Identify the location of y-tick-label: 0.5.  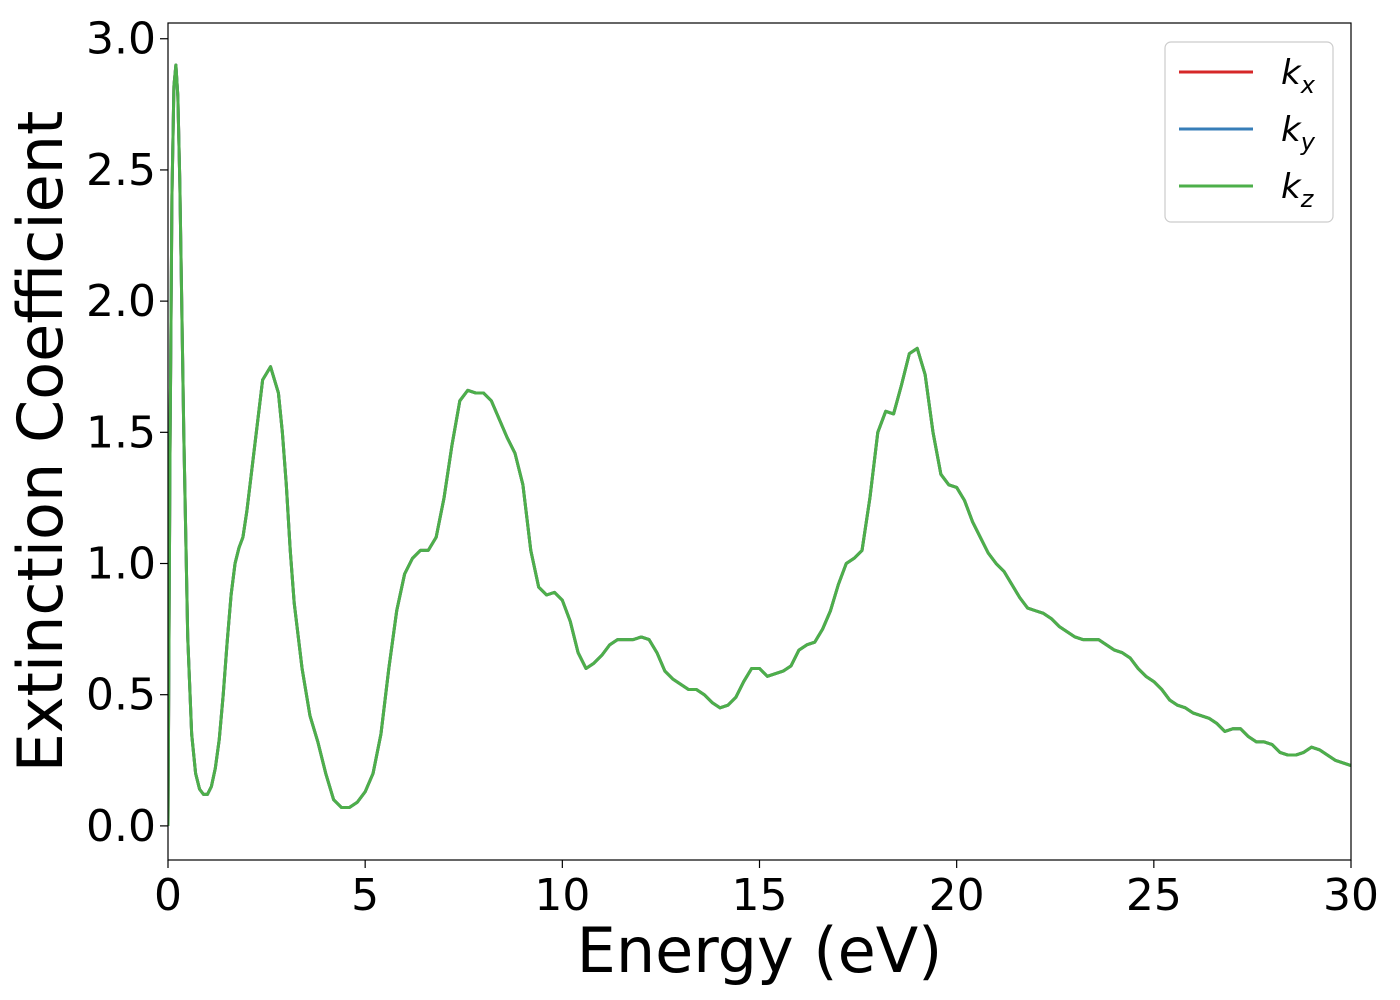
(121, 695).